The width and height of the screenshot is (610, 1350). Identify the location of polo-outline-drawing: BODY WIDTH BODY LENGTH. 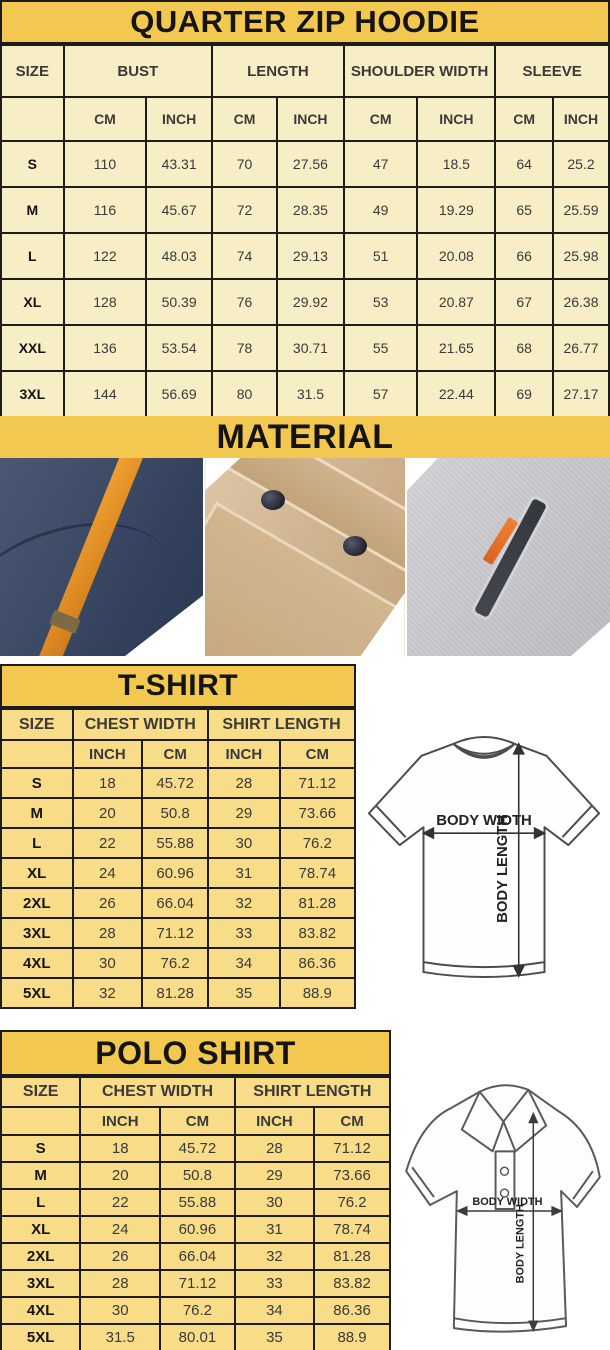
(503, 1208).